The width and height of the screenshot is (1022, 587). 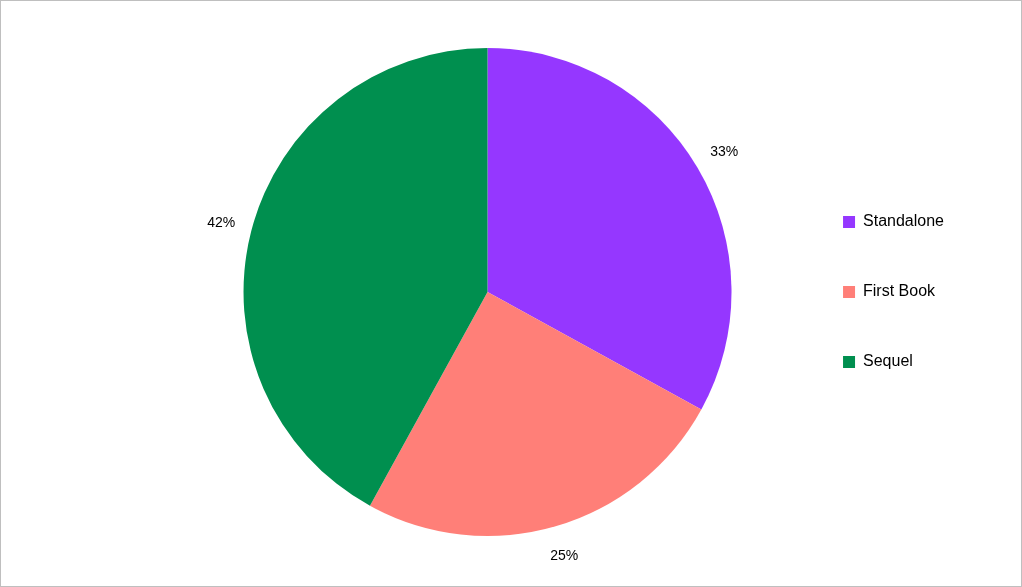 I want to click on legend-label: Sequel, so click(x=888, y=361).